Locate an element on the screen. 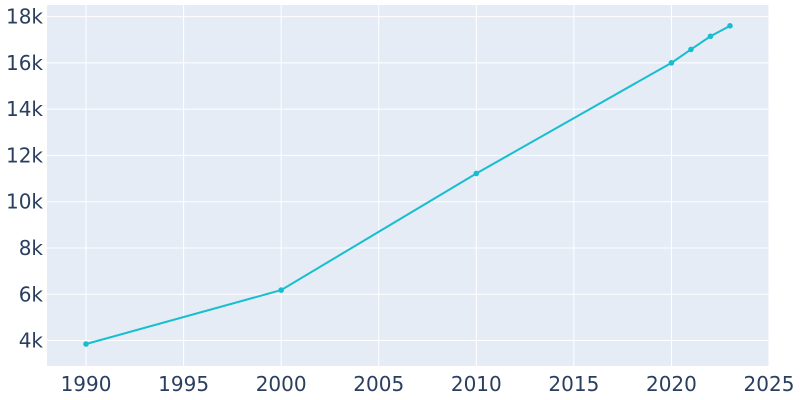 Image resolution: width=800 pixels, height=400 pixels. y-tick-label: 14k is located at coordinates (24, 109).